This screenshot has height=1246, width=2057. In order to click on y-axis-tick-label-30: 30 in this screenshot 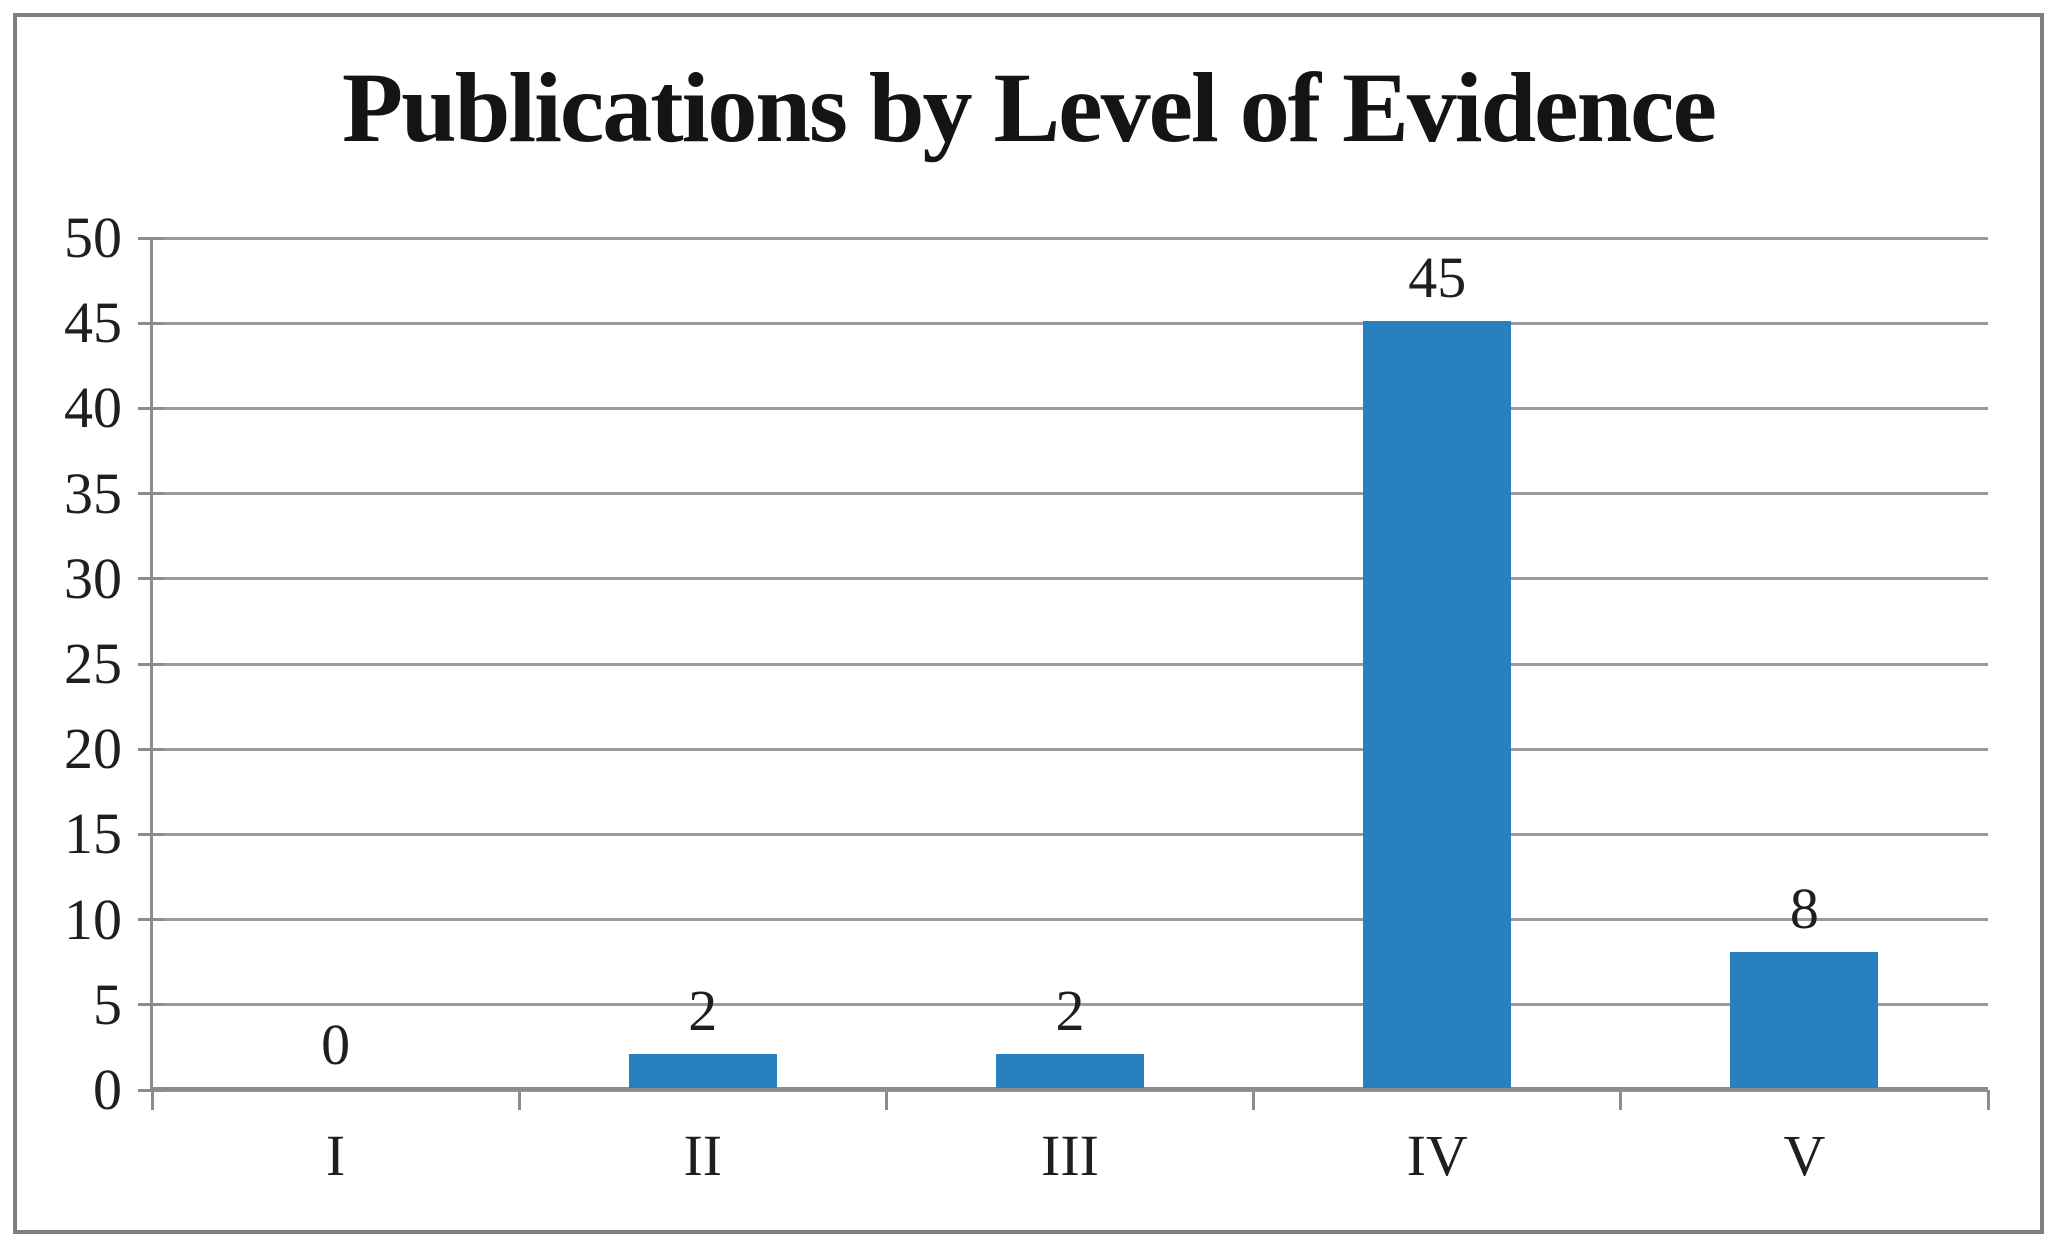, I will do `click(93, 578)`.